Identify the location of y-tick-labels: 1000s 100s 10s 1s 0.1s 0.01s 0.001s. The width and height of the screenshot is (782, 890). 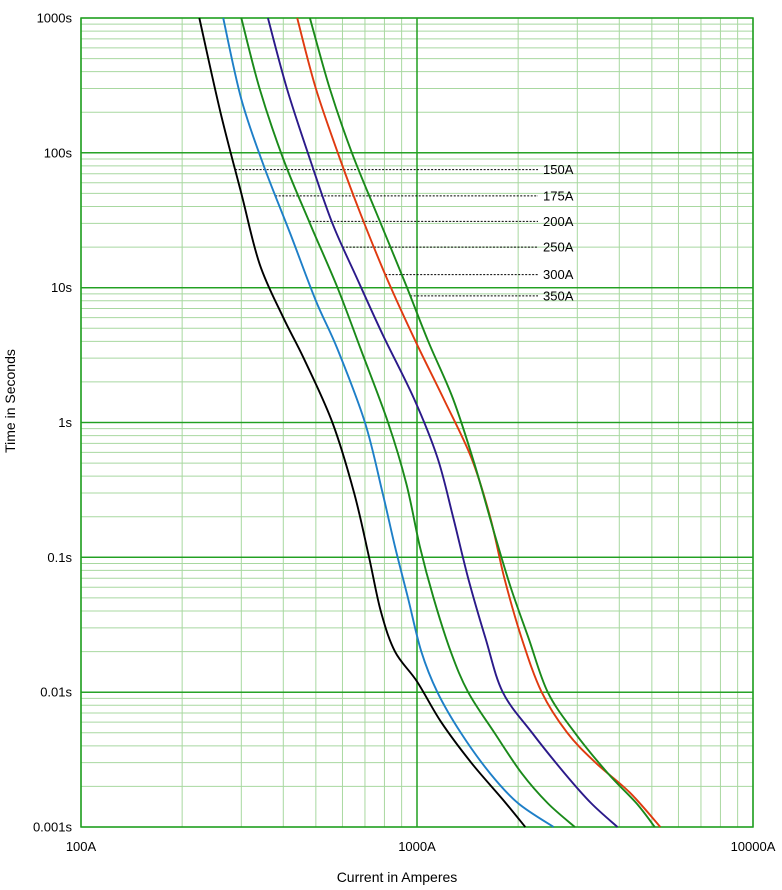
(53, 423).